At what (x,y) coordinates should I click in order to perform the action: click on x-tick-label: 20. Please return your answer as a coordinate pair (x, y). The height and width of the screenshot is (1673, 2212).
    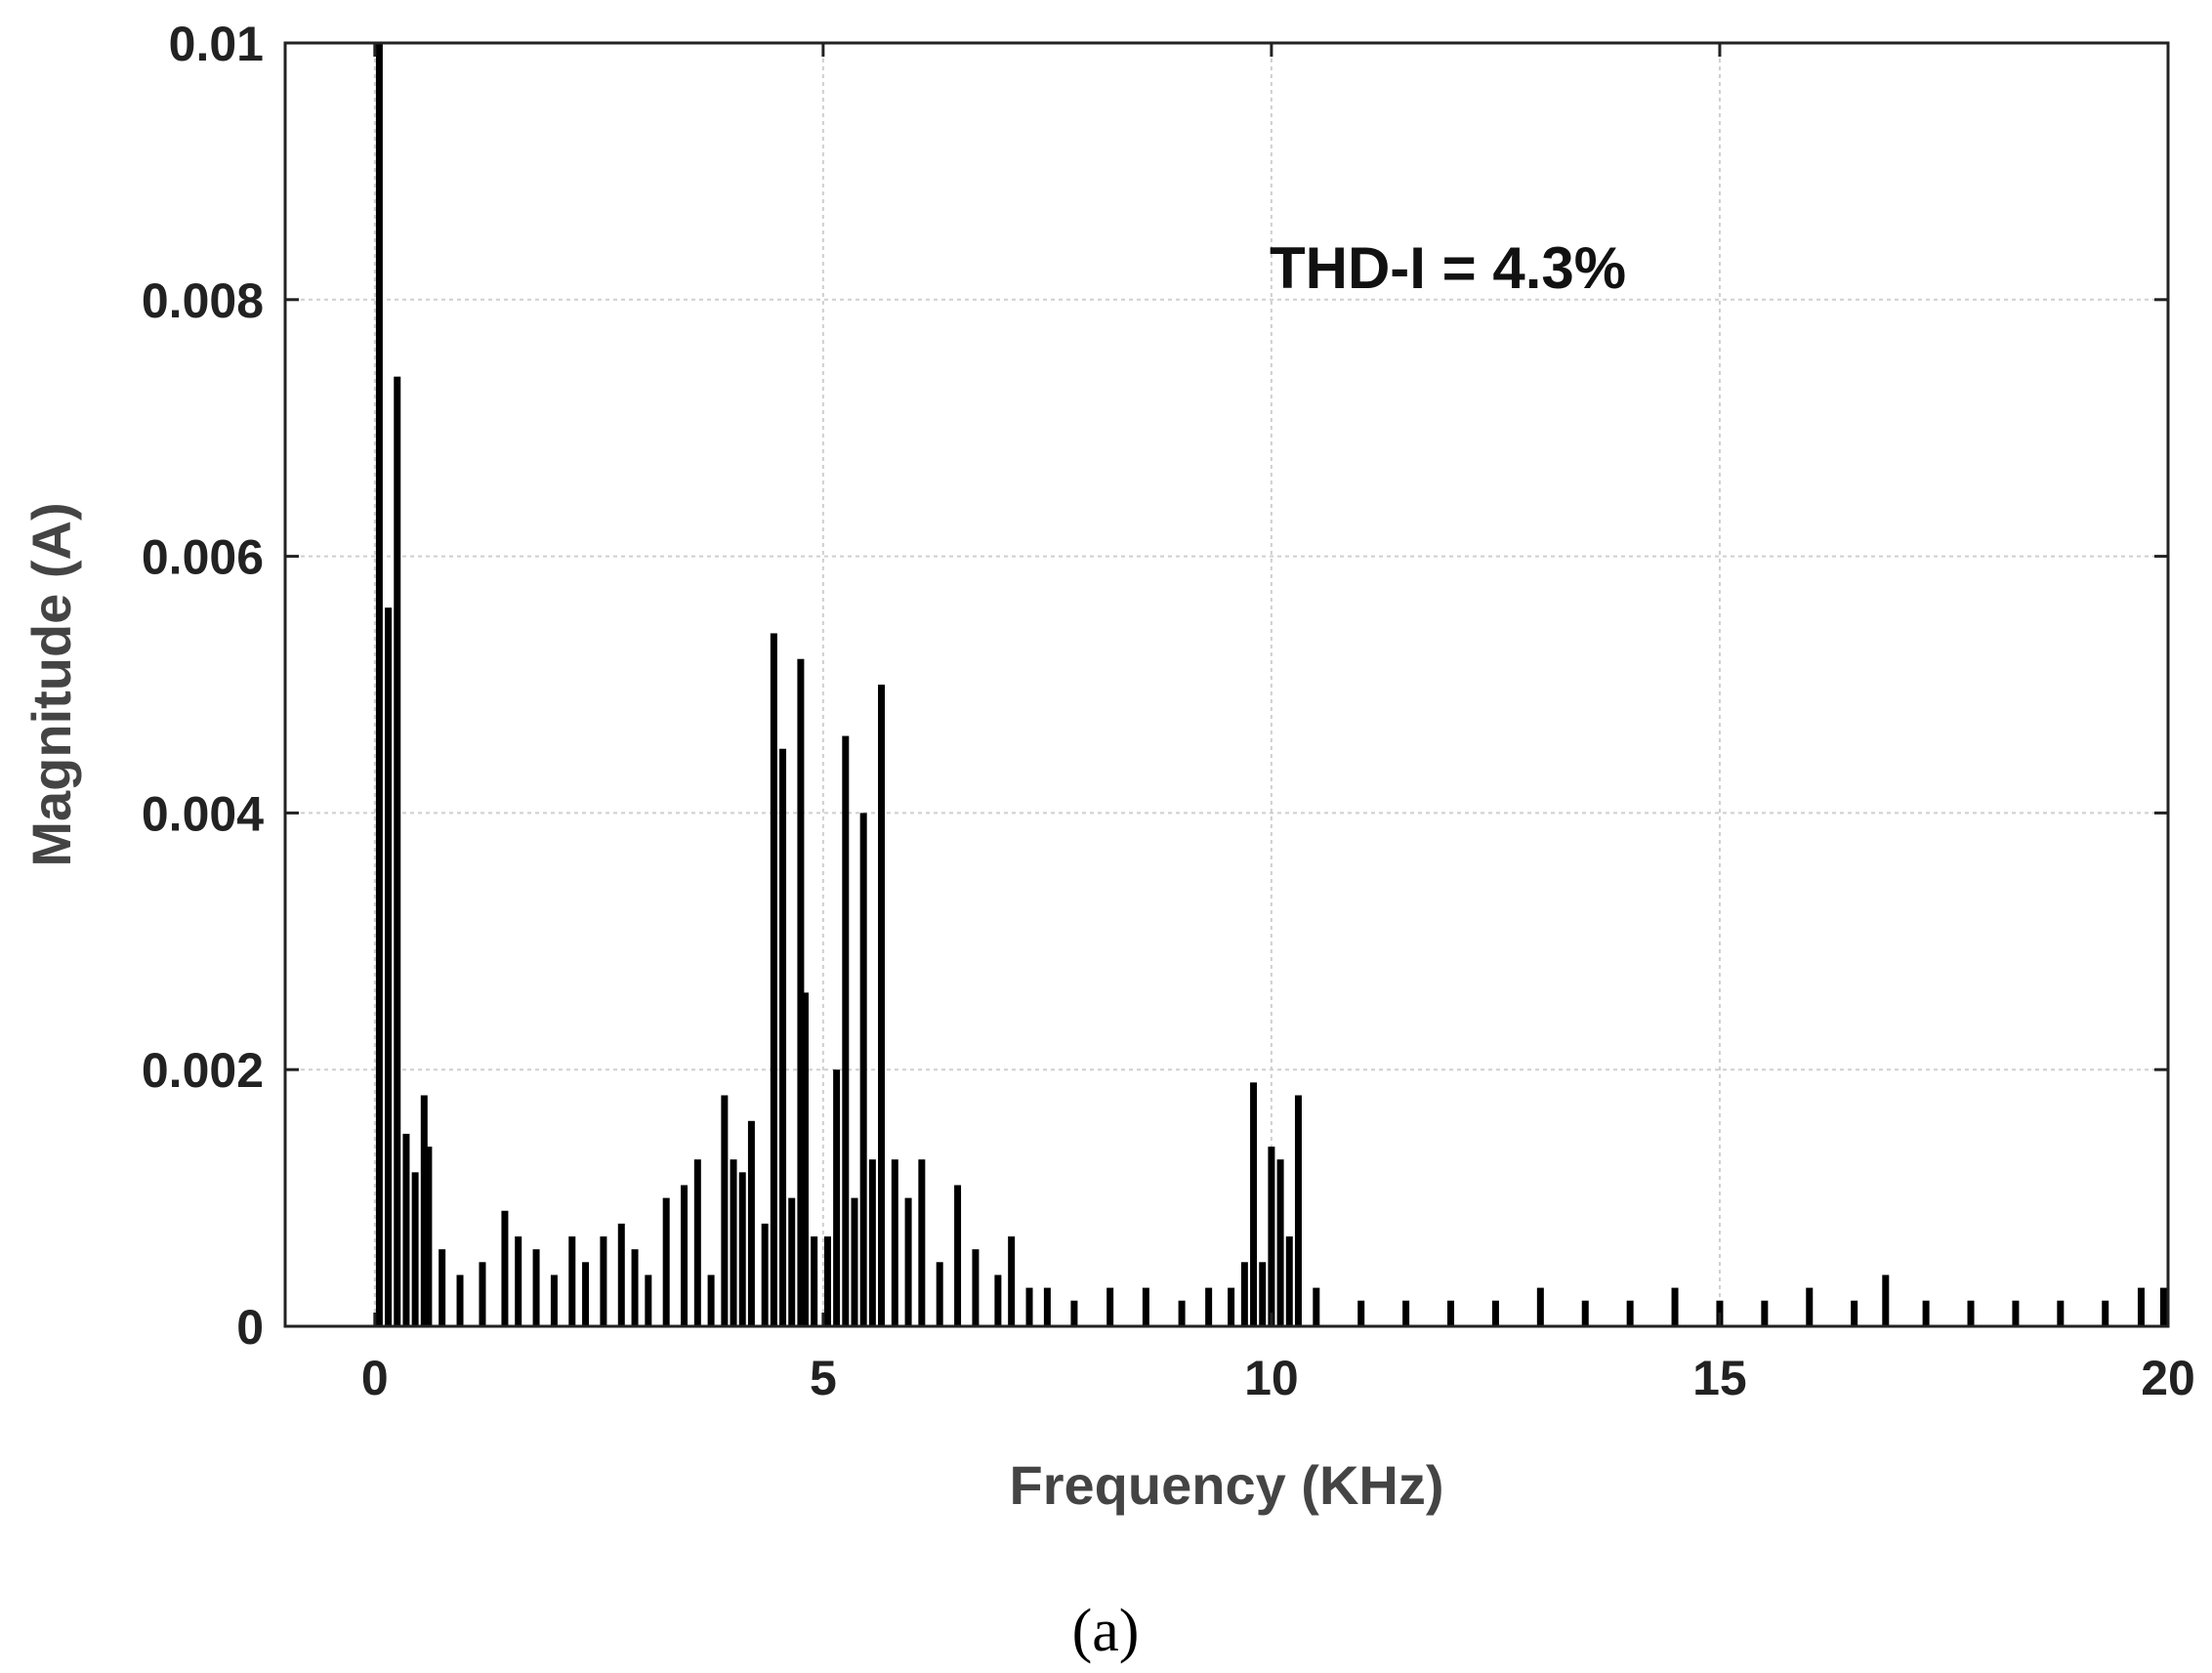
    Looking at the image, I should click on (2168, 1378).